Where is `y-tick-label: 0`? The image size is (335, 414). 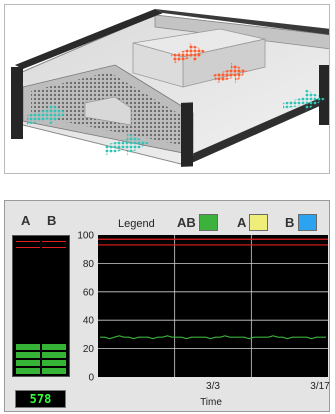 y-tick-label: 0 is located at coordinates (91, 378).